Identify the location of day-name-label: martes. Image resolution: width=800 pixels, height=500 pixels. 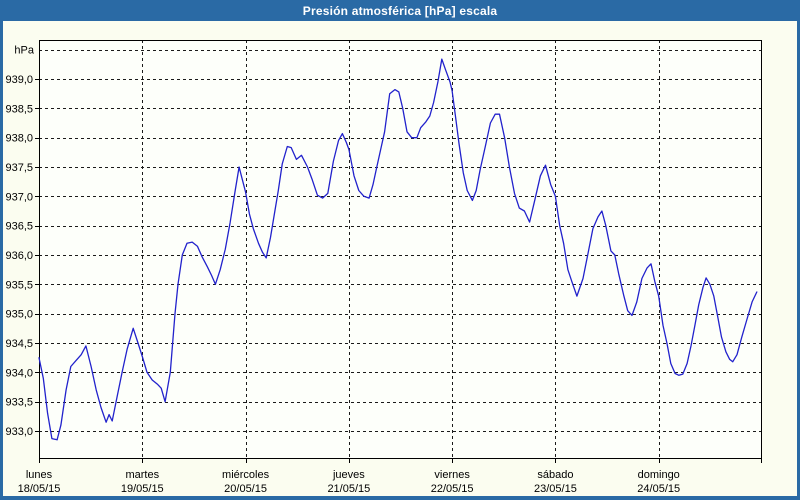
(142, 475).